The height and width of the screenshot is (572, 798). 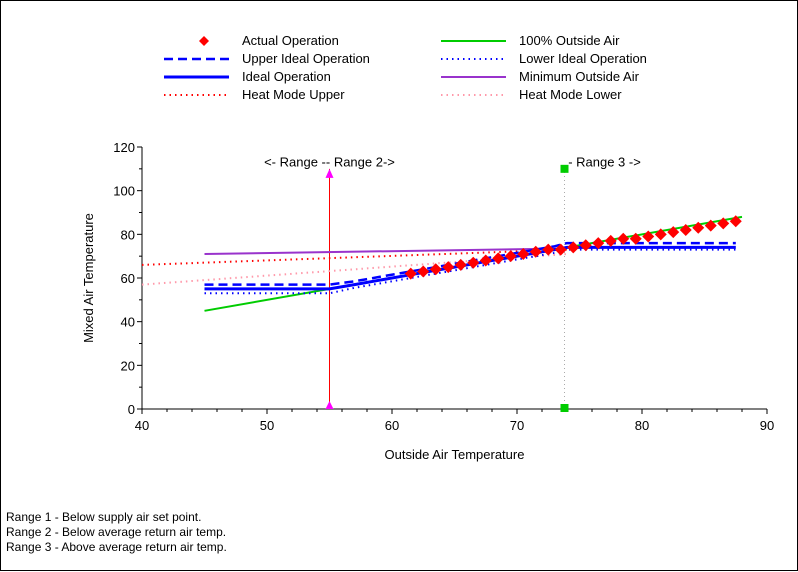 I want to click on y-tick-label-5: 100, so click(x=124, y=191).